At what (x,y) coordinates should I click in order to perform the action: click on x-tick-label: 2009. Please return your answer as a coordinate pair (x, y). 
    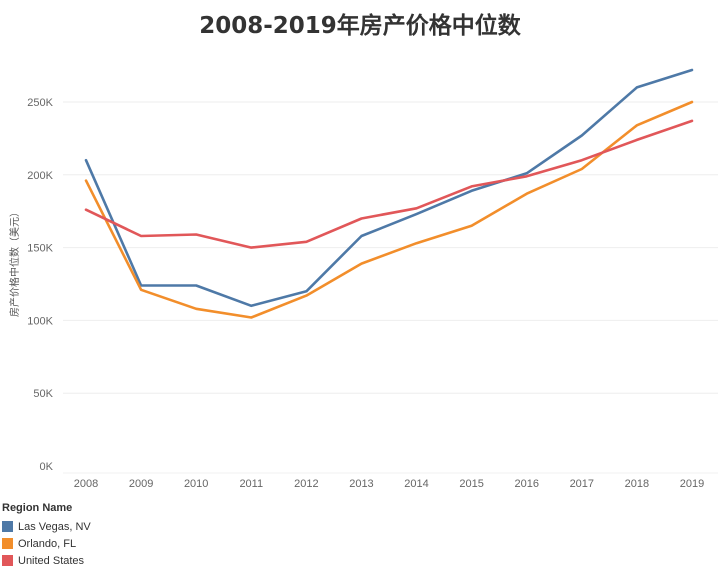
    Looking at the image, I should click on (141, 484).